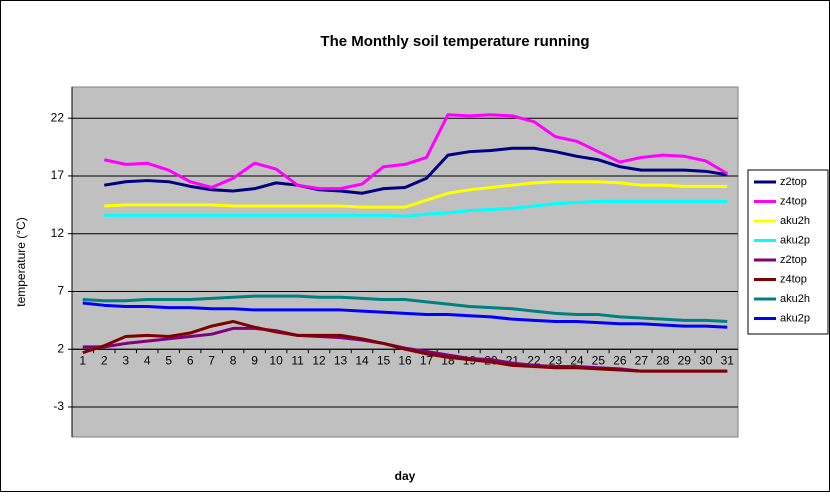 This screenshot has width=830, height=497. I want to click on x-tick-label: 8, so click(233, 360).